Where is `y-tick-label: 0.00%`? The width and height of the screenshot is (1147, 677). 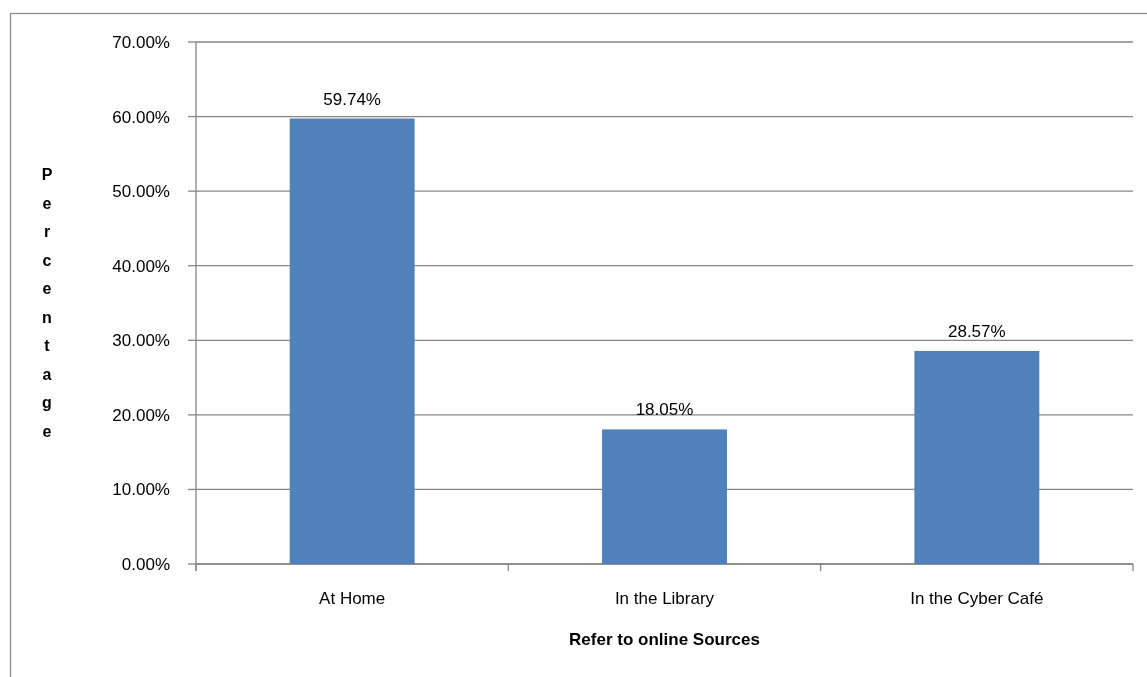 y-tick-label: 0.00% is located at coordinates (145, 564).